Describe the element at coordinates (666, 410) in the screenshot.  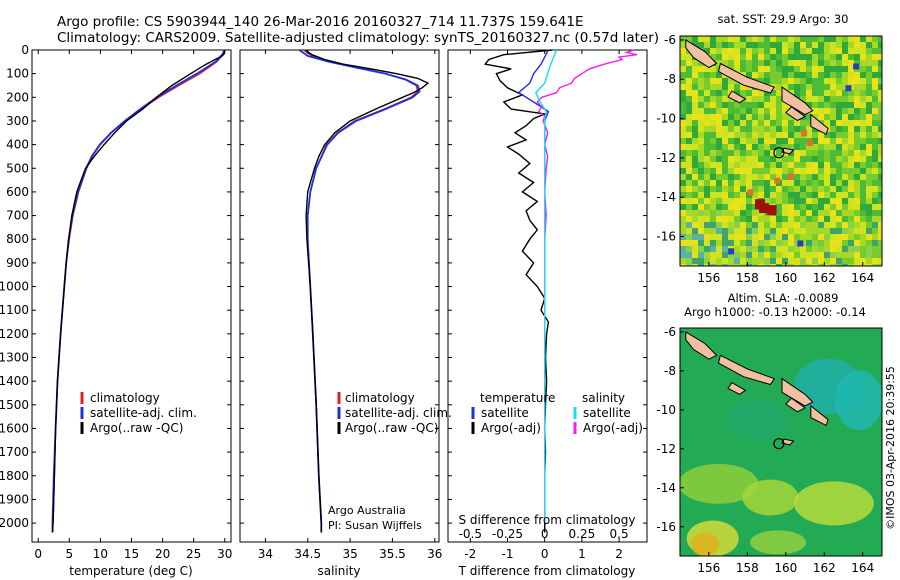
I see `map-y-tick-label: -10` at that location.